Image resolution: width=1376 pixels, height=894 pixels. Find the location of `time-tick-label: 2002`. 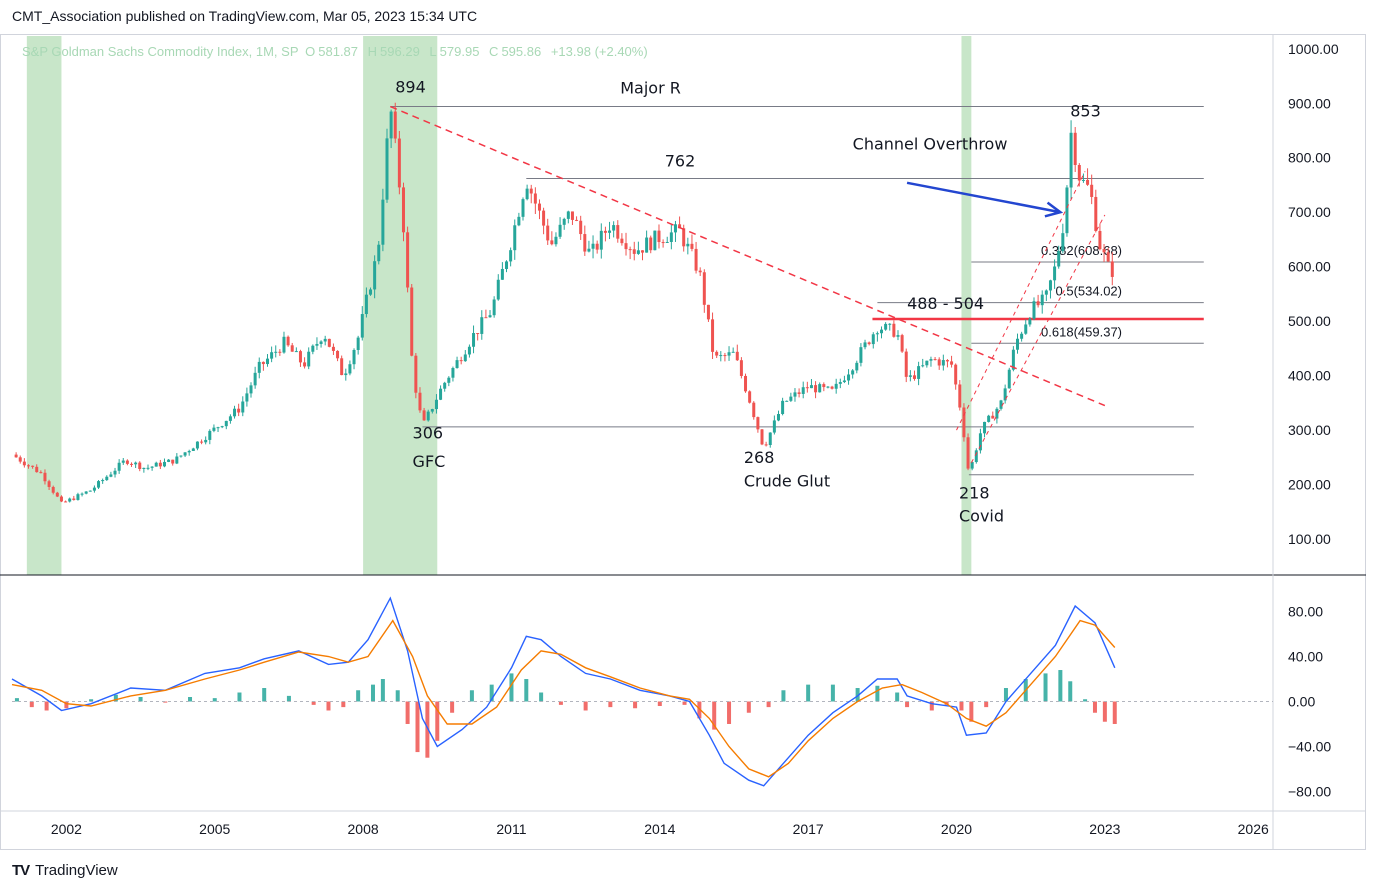

time-tick-label: 2002 is located at coordinates (66, 829).